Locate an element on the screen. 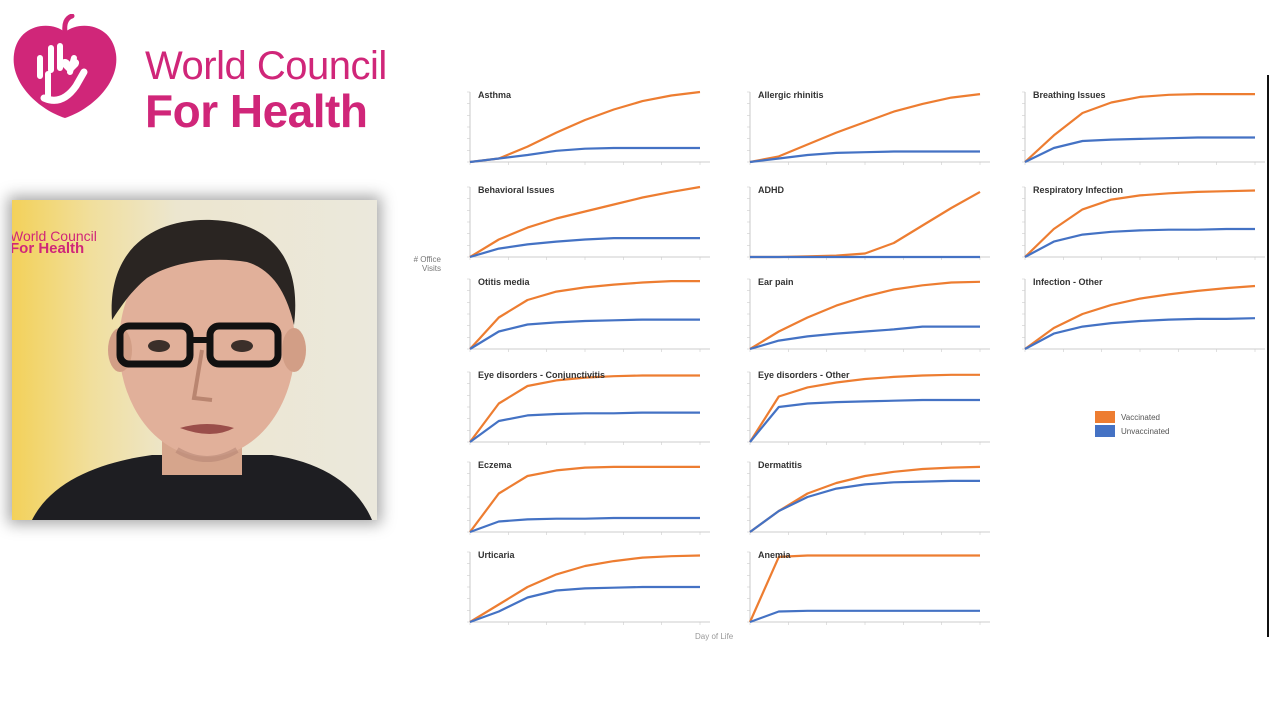 The image size is (1280, 720). chart-title: Respiratory Infection is located at coordinates (1078, 190).